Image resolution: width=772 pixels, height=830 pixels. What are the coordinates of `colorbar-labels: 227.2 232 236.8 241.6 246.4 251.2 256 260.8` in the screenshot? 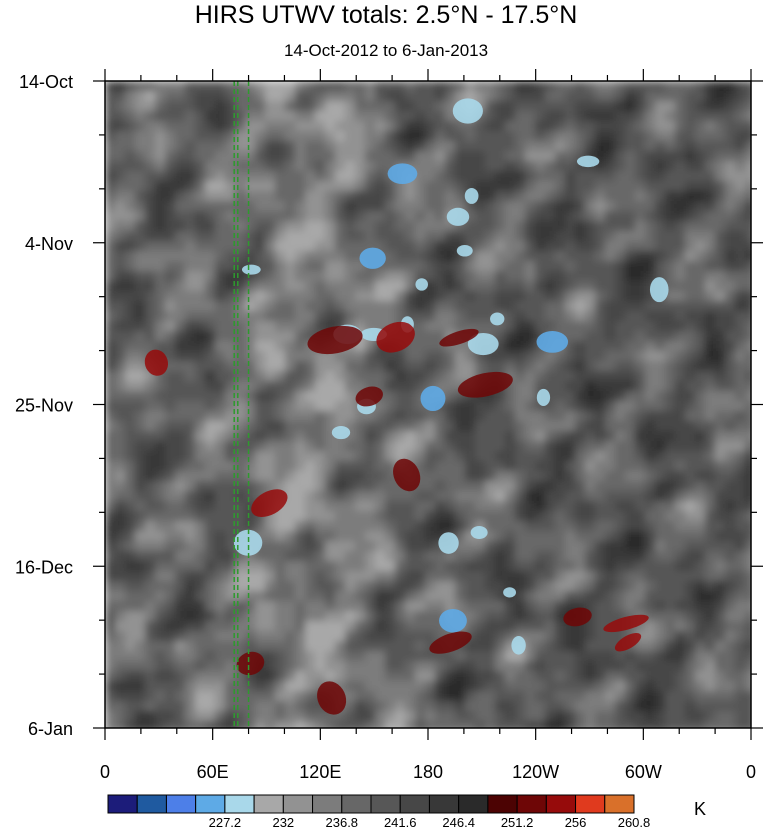 It's located at (430, 822).